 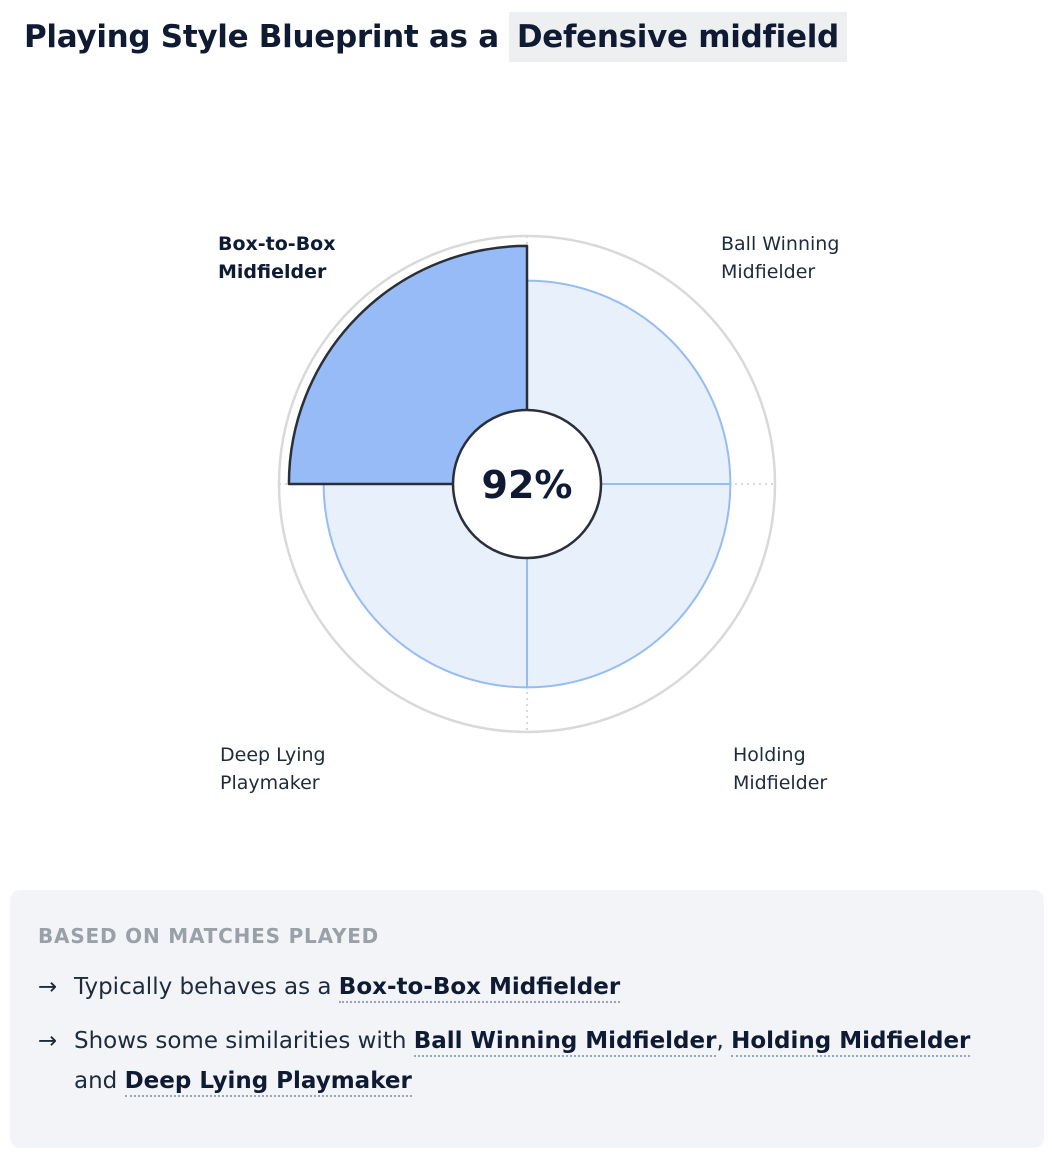 I want to click on center-circle, so click(x=527, y=484).